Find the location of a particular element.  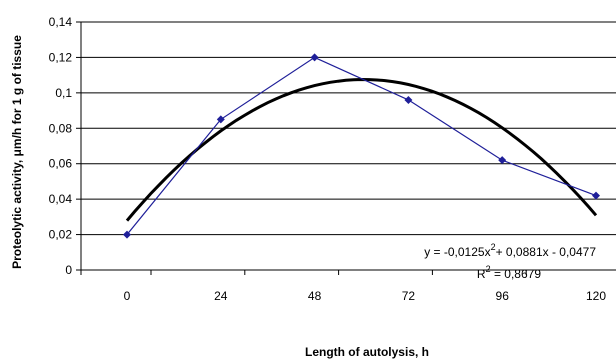

x-tick-label: 96 is located at coordinates (503, 296).